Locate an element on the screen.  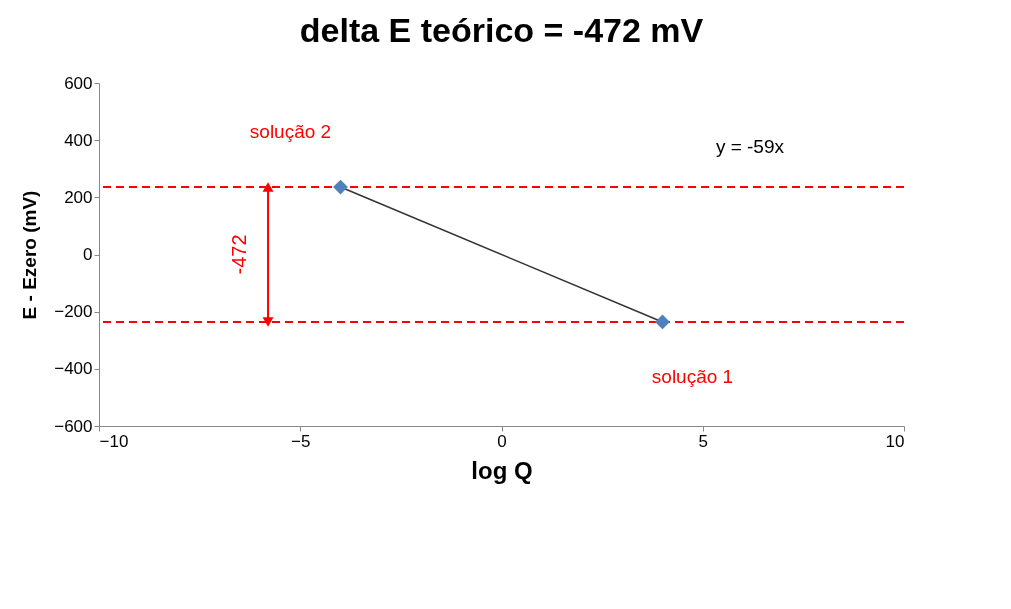
chart-title: delta E teórico = -472 mV is located at coordinates (501, 30).